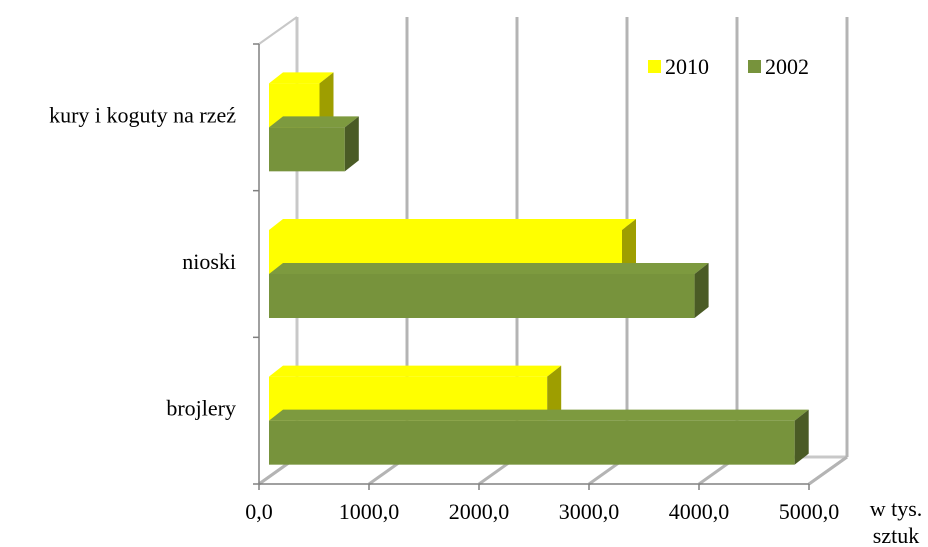 Image resolution: width=928 pixels, height=547 pixels. I want to click on legend-label: 2010, so click(687, 66).